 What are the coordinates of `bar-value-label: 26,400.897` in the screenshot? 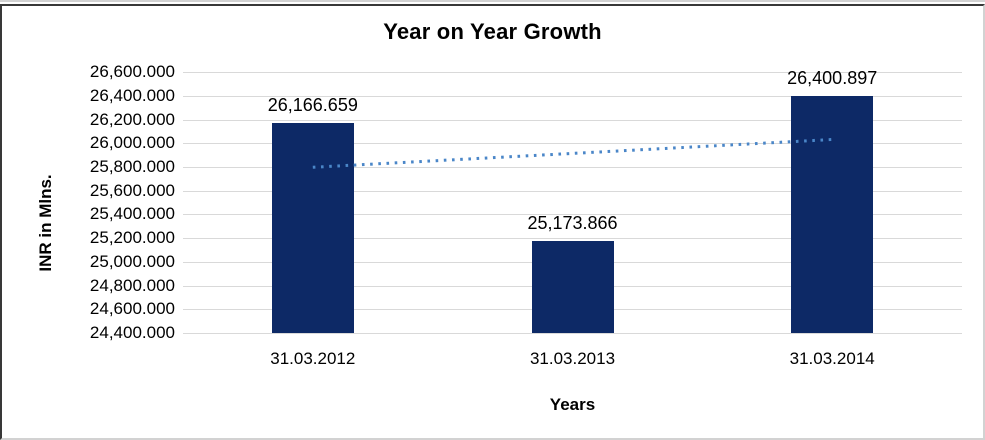 It's located at (832, 77).